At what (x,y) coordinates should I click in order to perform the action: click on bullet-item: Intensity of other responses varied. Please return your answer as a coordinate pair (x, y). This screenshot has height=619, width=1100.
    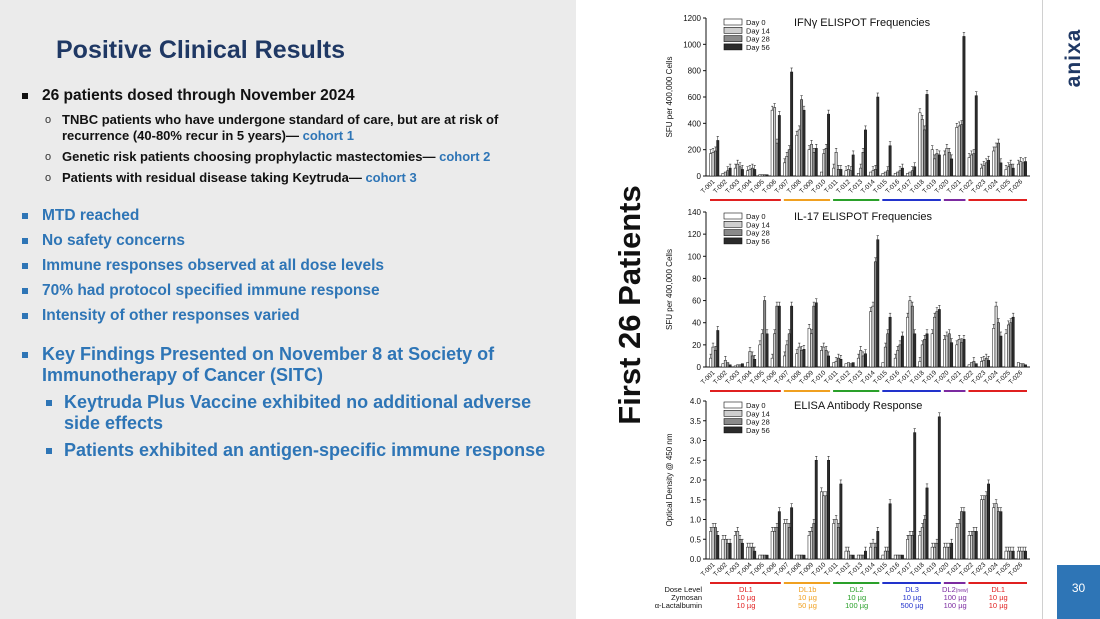
    Looking at the image, I should click on (292, 316).